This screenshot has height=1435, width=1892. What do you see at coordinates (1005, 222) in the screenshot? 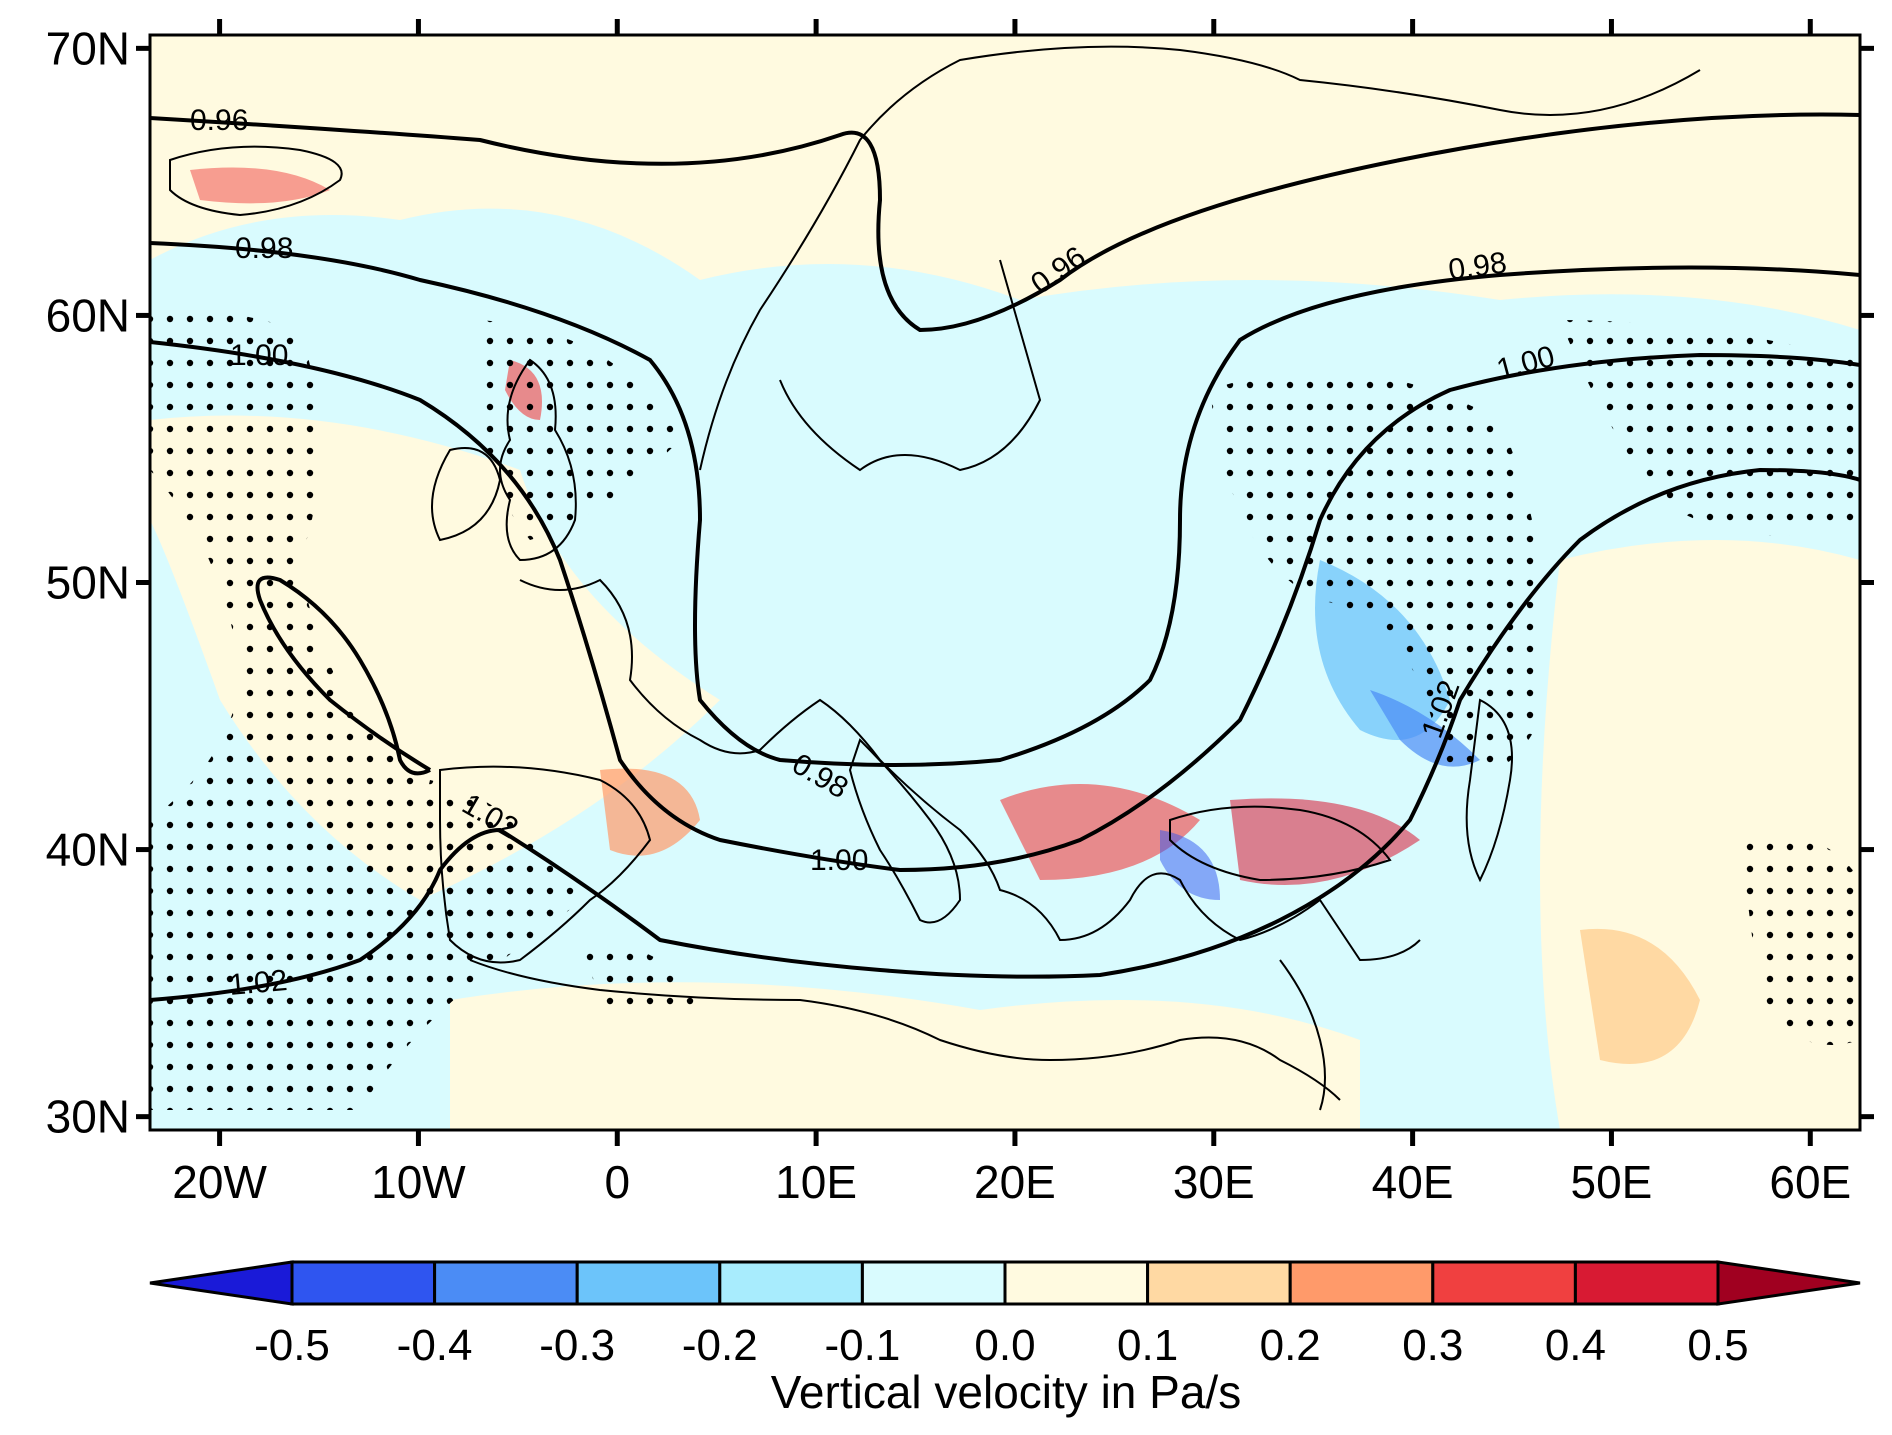
I see `contour-096-north` at bounding box center [1005, 222].